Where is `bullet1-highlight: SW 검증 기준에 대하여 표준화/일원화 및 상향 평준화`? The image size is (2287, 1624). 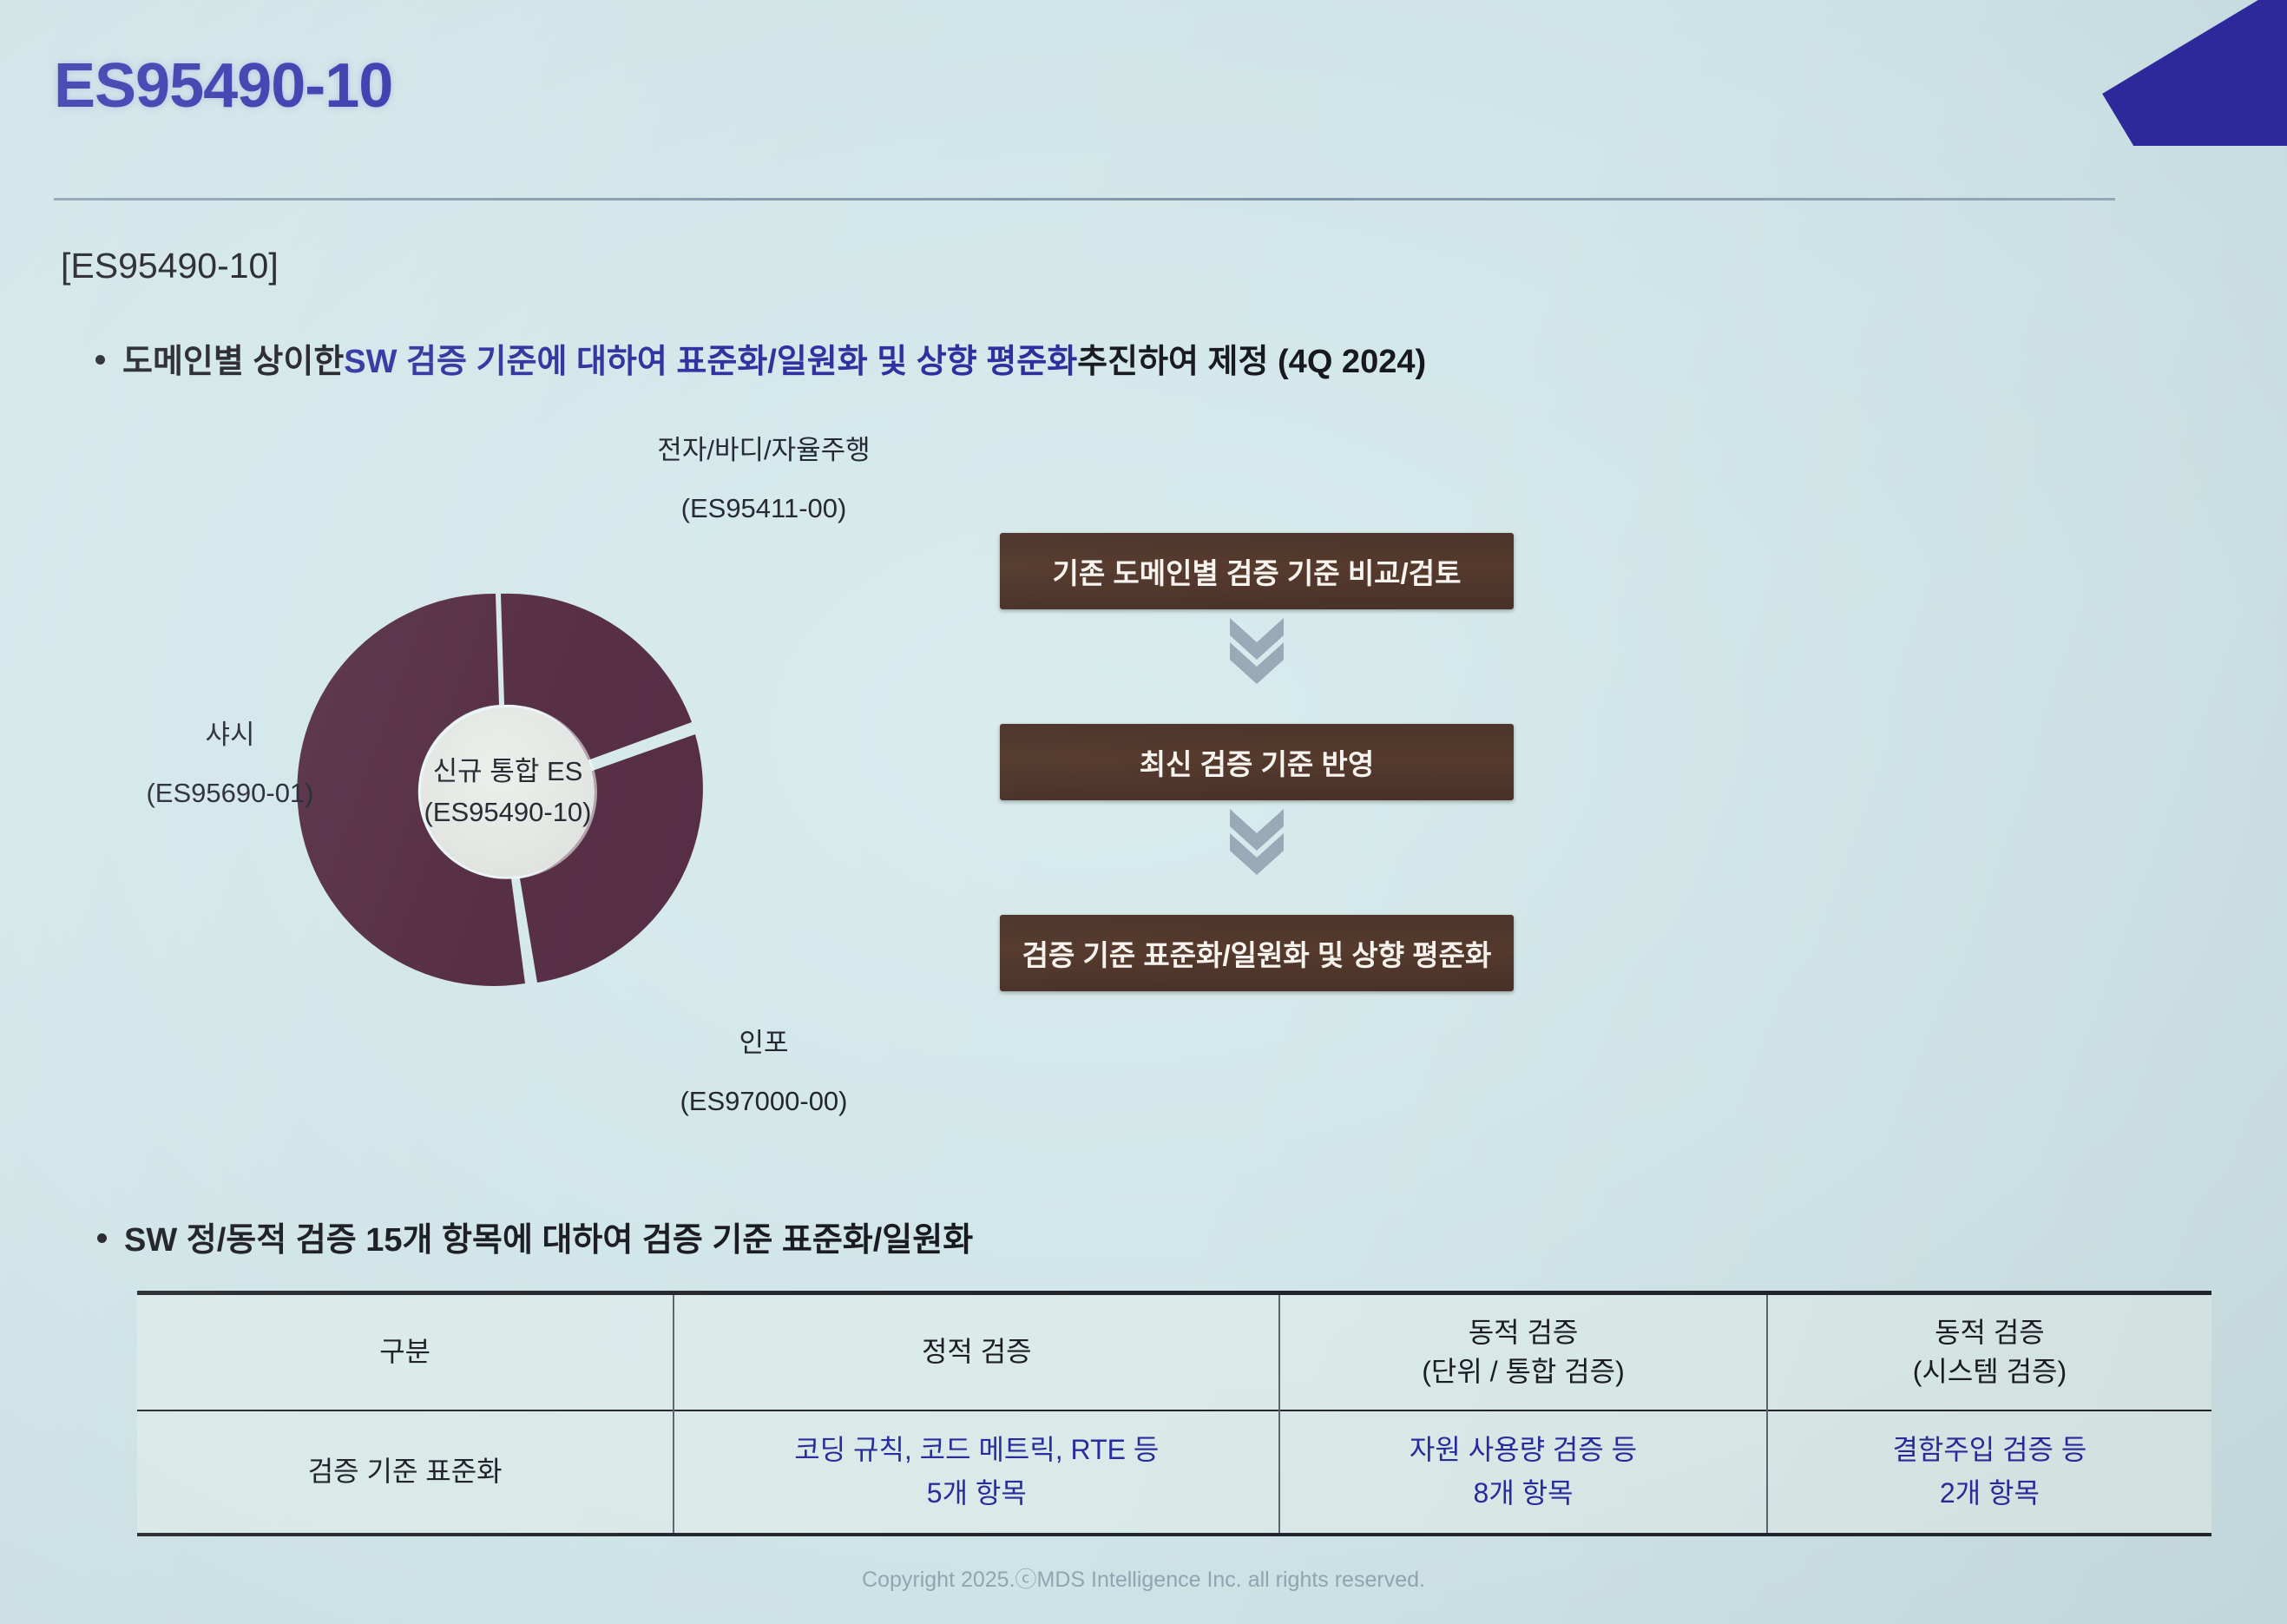
bullet1-highlight: SW 검증 기준에 대하여 표준화/일원화 및 상향 평준화 is located at coordinates (711, 362).